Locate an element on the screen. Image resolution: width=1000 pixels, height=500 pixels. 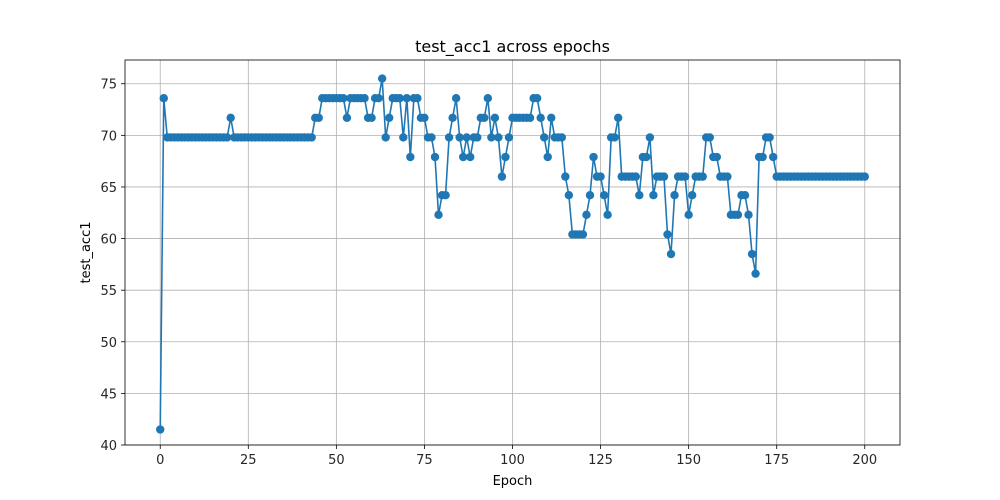
y-tick-label: 65 is located at coordinates (108, 188).